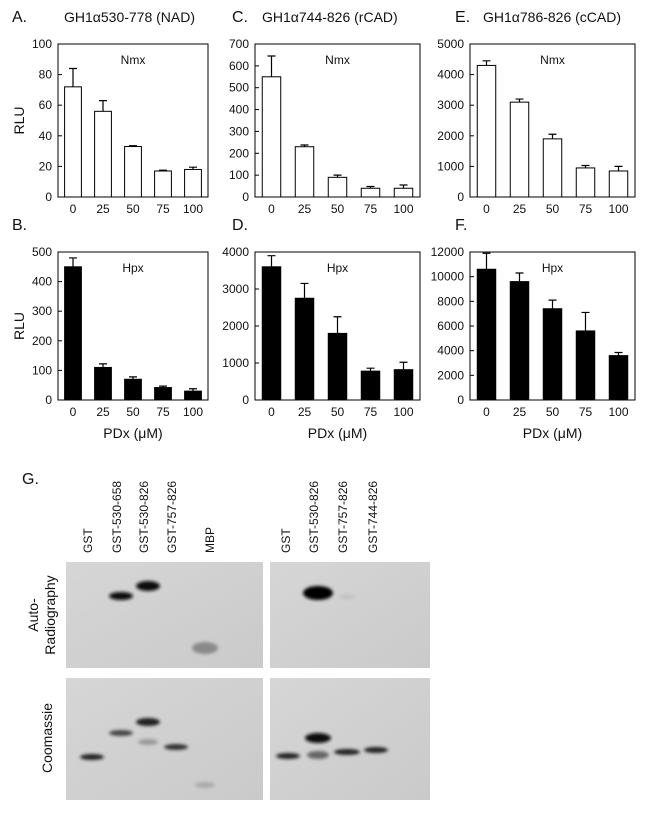 This screenshot has height=819, width=654. I want to click on lane-label: GST-757-826, so click(343, 517).